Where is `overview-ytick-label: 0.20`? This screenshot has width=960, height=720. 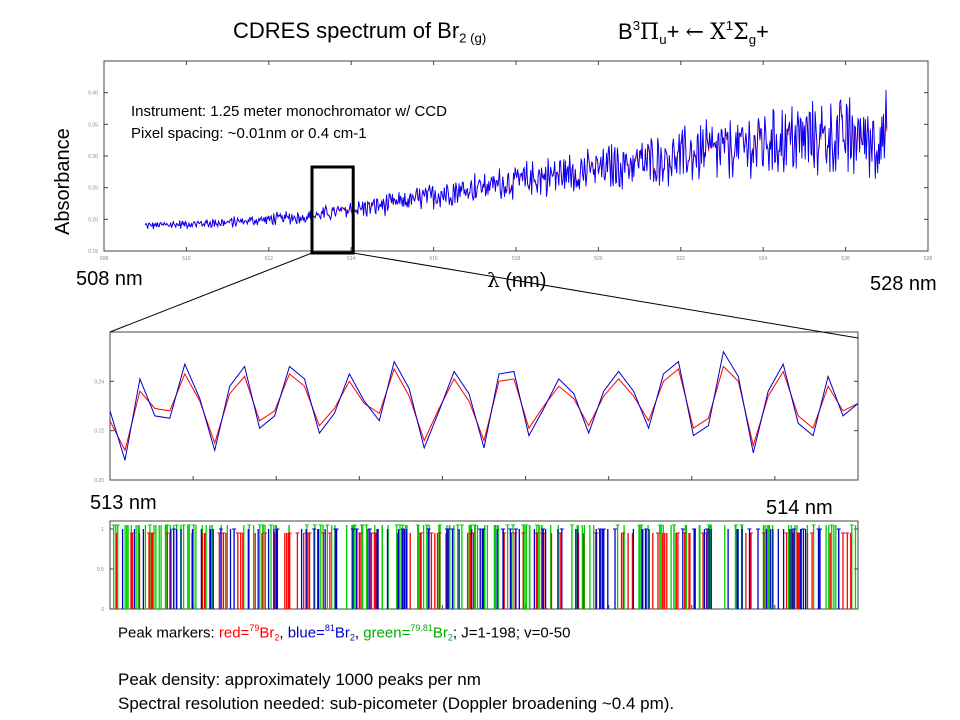 overview-ytick-label: 0.20 is located at coordinates (93, 220).